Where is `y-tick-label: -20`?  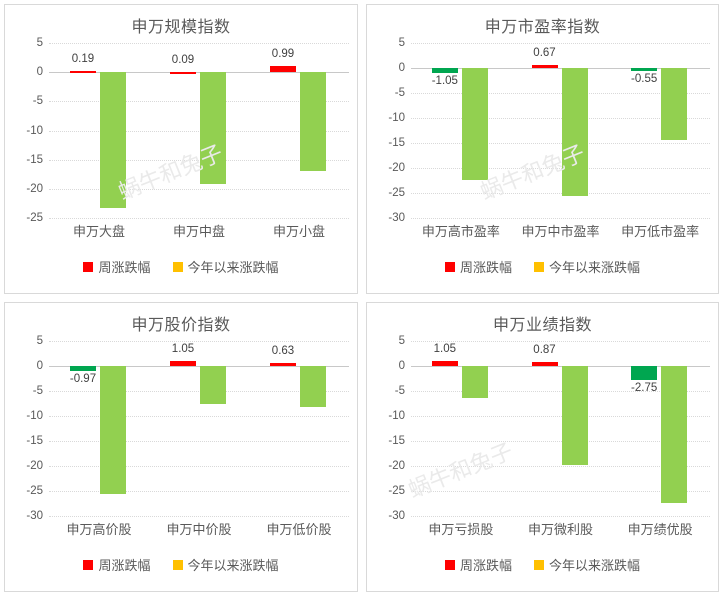
y-tick-label: -20 is located at coordinates (34, 188).